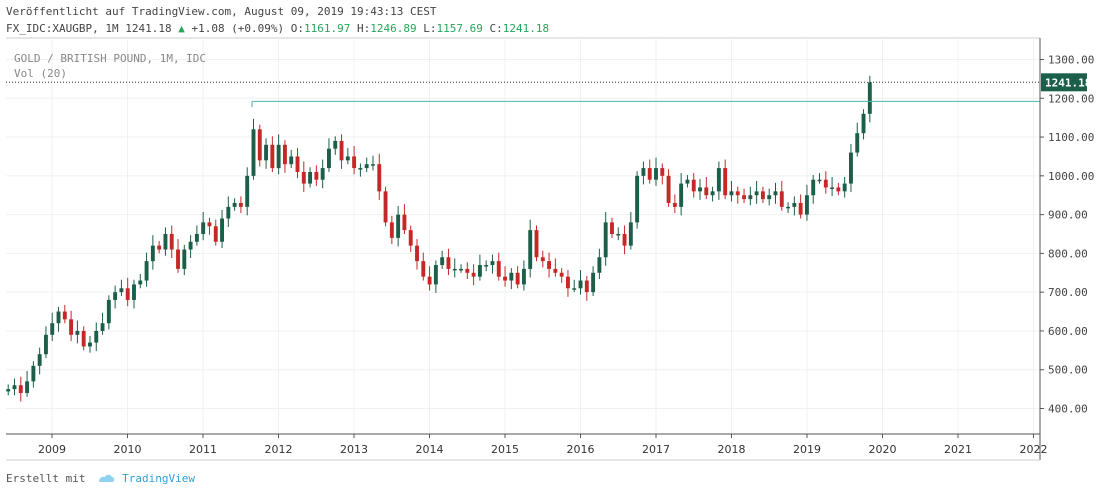  I want to click on tradingview-brand: TradingView, so click(158, 478).